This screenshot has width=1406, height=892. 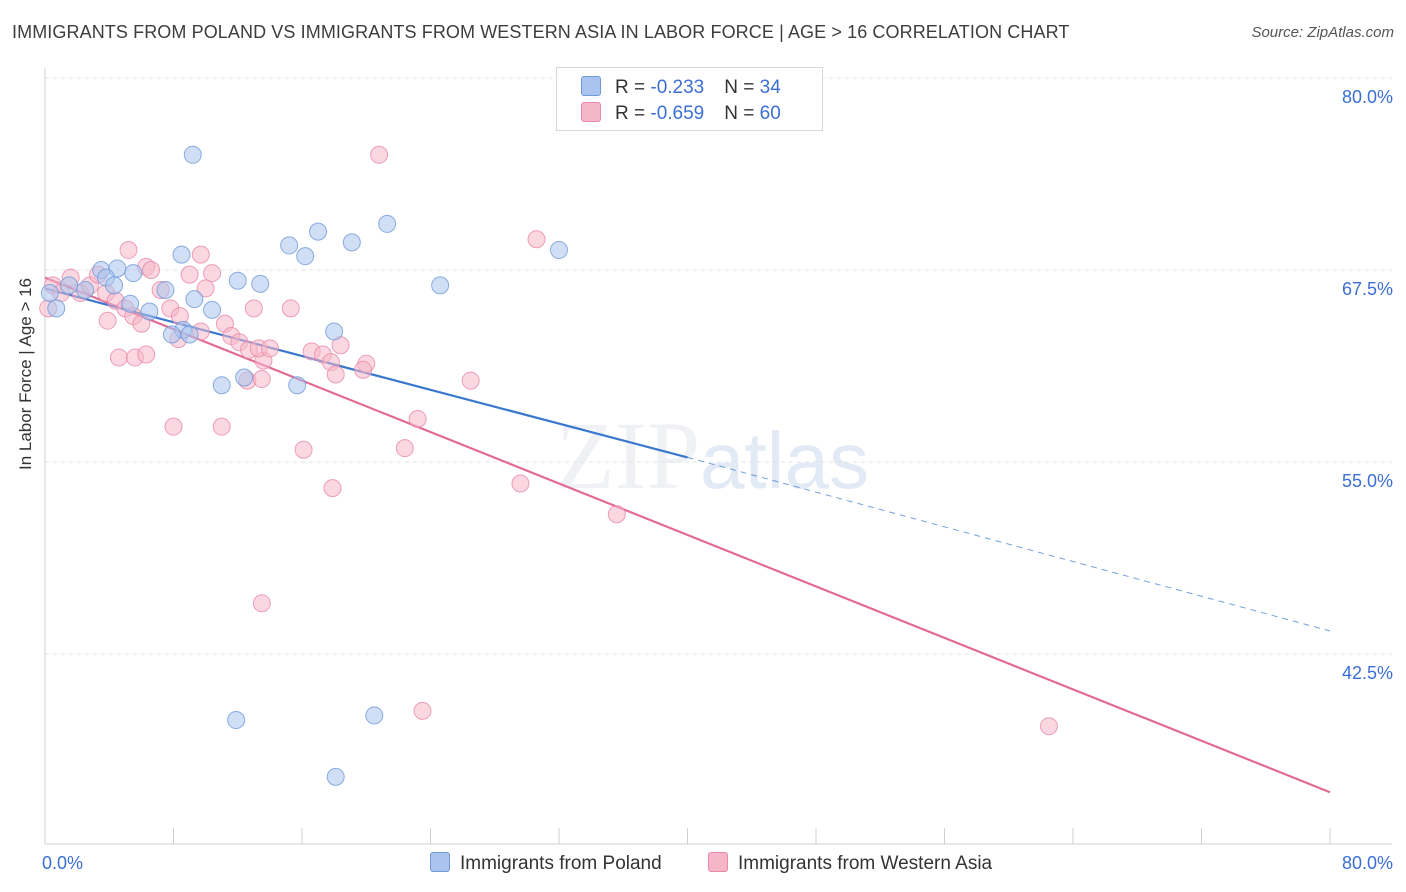 What do you see at coordinates (784, 460) in the screenshot?
I see `watermark-atlas: atlas` at bounding box center [784, 460].